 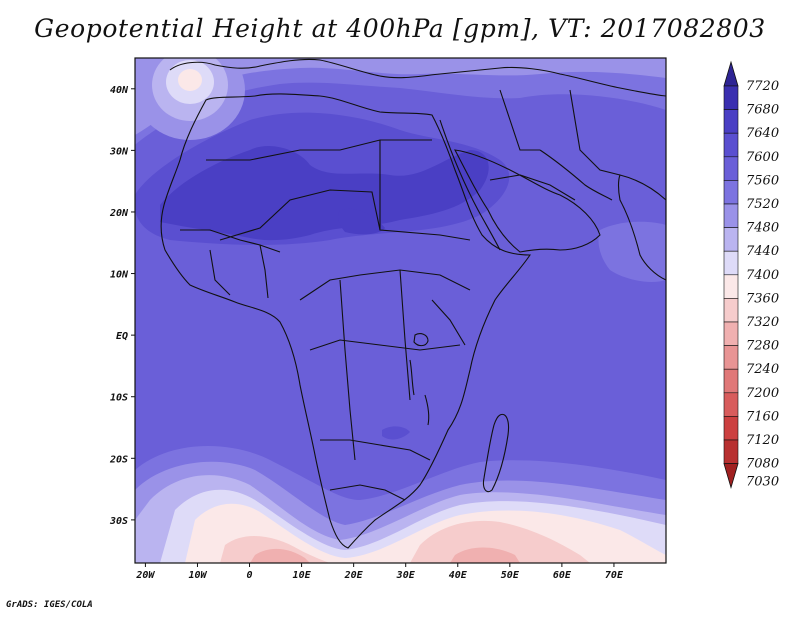 What do you see at coordinates (510, 575) in the screenshot?
I see `lon-tick-label: 50E` at bounding box center [510, 575].